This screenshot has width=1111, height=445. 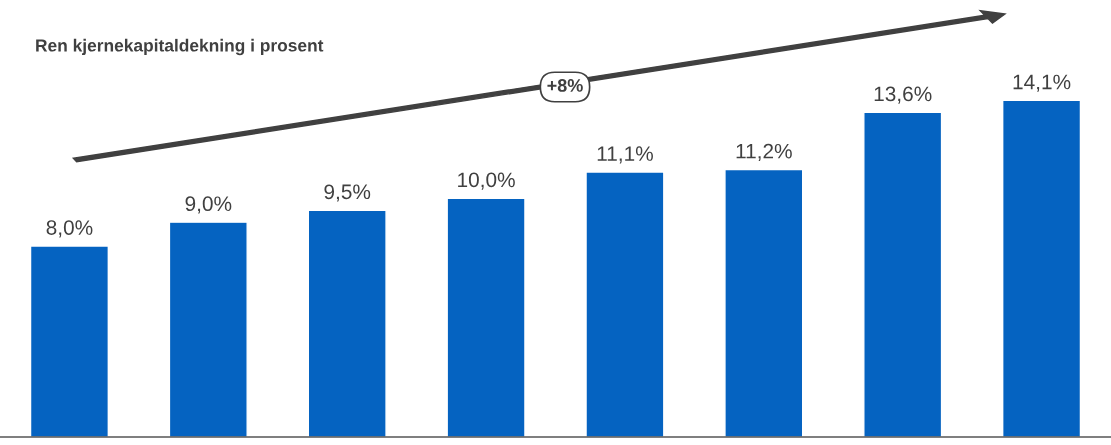 I want to click on data-label: 13,6%, so click(x=903, y=95).